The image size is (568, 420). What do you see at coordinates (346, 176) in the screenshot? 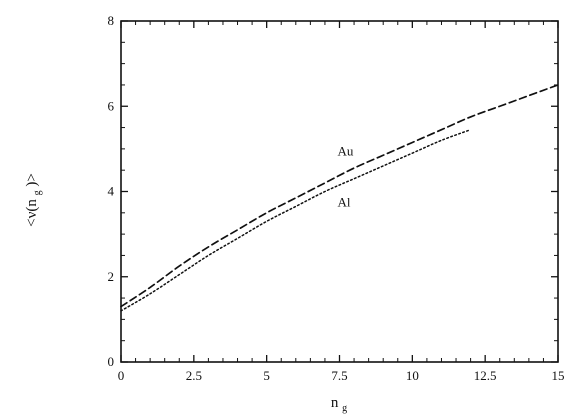
I see `annotation-layer: Au Al` at bounding box center [346, 176].